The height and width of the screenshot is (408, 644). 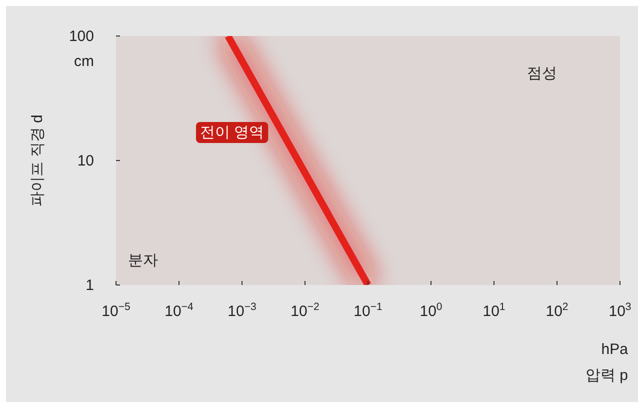 What do you see at coordinates (242, 310) in the screenshot?
I see `x-tick-label: 10$^{−3}$` at bounding box center [242, 310].